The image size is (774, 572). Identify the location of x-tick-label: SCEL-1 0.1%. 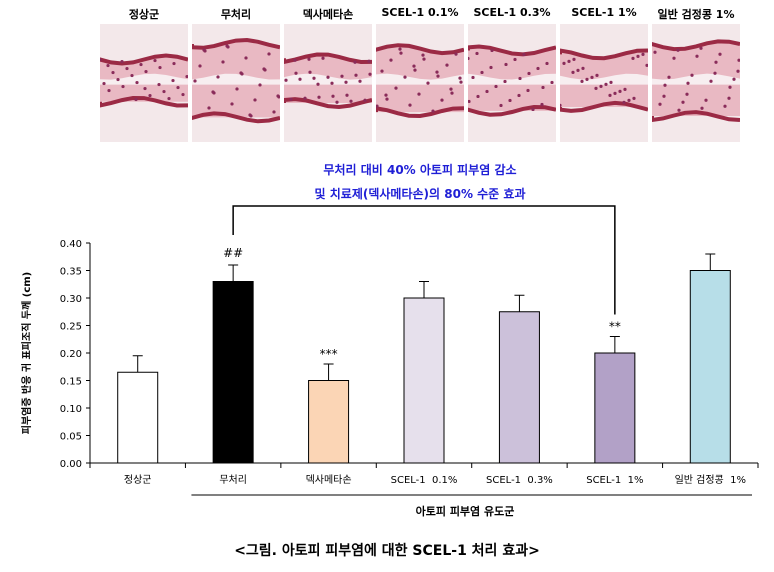
(424, 480).